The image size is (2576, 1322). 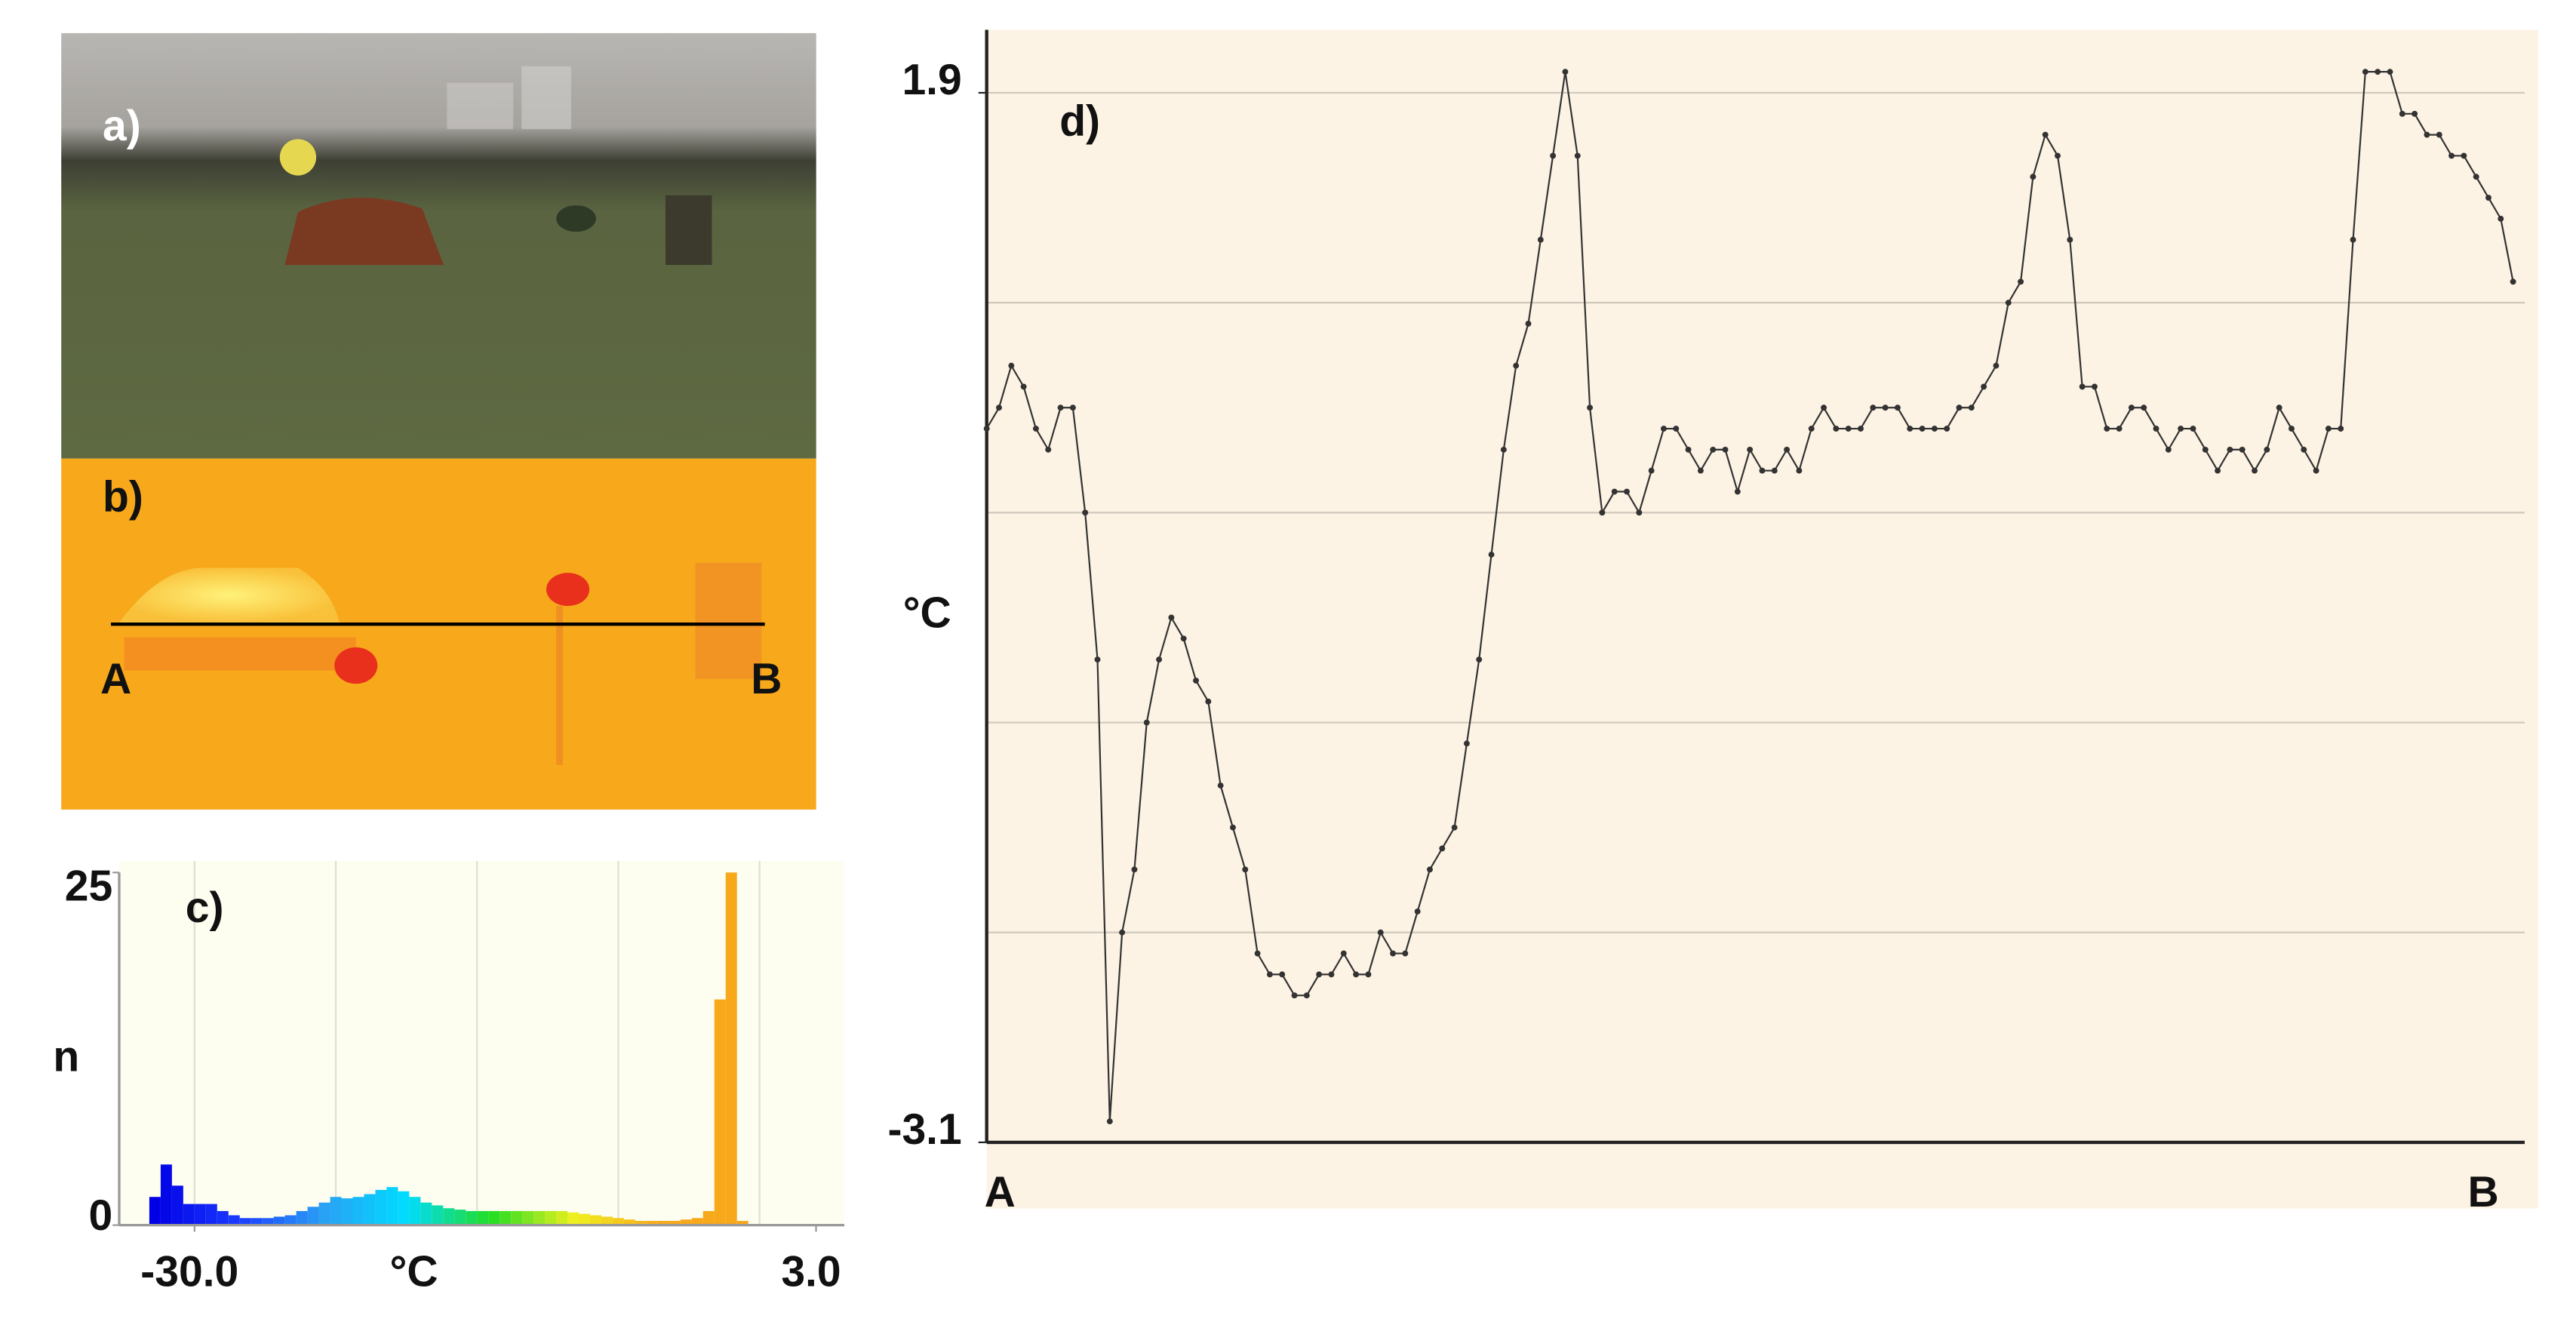 I want to click on pole, so click(x=559, y=685).